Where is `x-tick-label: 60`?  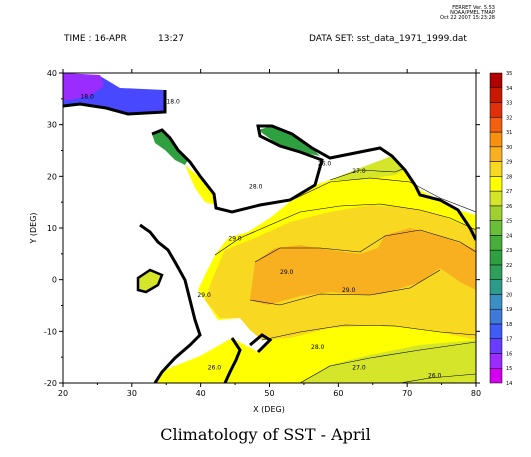 x-tick-label: 60 is located at coordinates (338, 393).